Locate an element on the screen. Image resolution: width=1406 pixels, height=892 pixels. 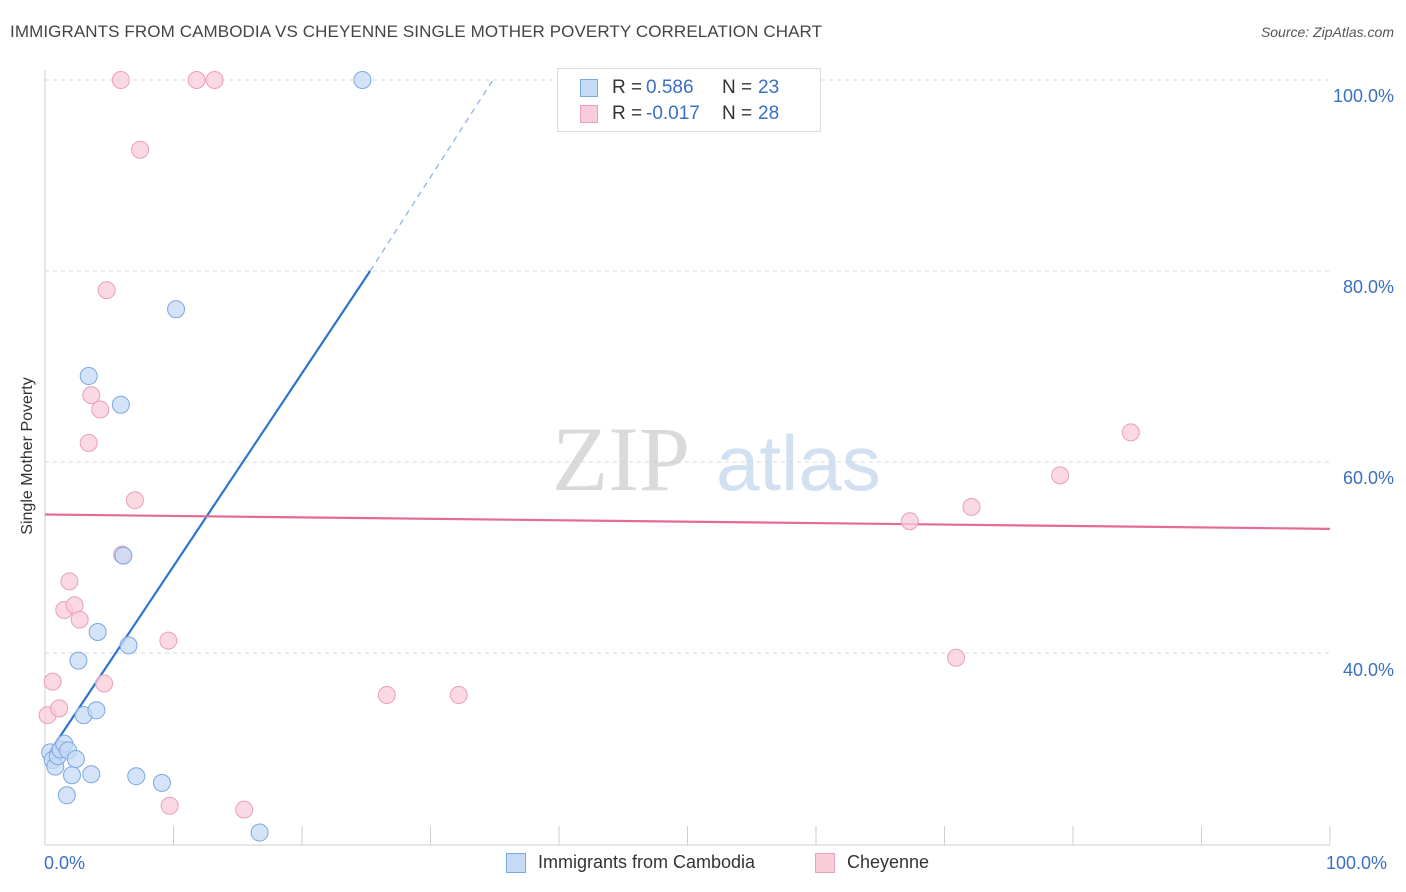
x-tick-label-max: 100.0% is located at coordinates (1357, 863).